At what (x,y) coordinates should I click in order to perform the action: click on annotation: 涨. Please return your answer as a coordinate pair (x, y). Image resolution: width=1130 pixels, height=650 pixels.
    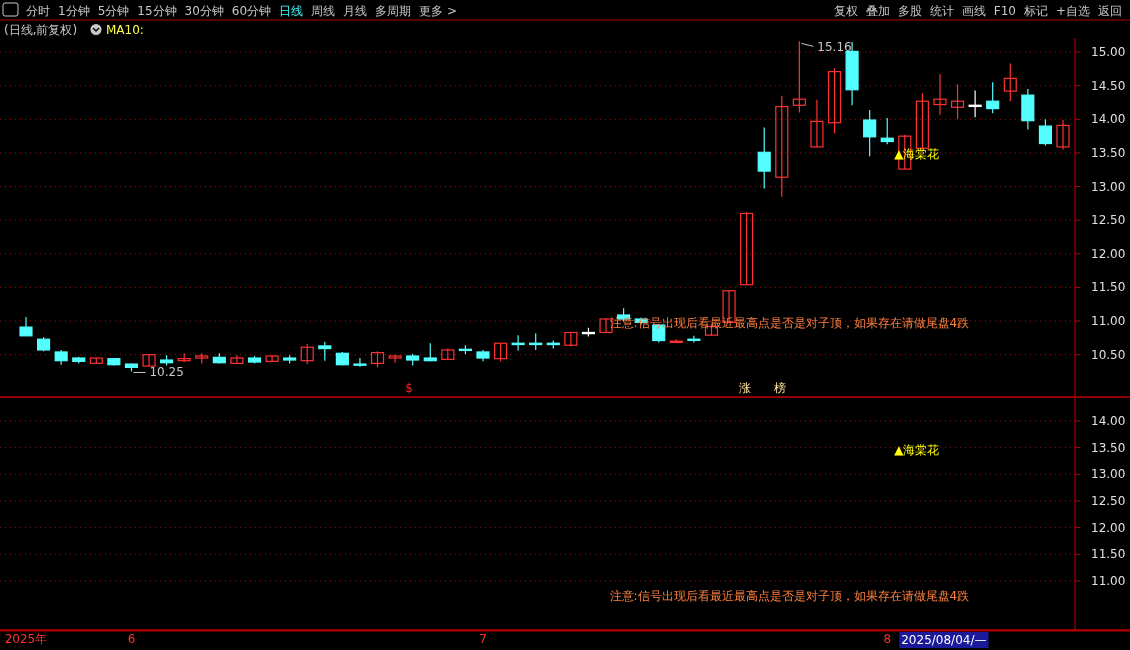
    Looking at the image, I should click on (744, 388).